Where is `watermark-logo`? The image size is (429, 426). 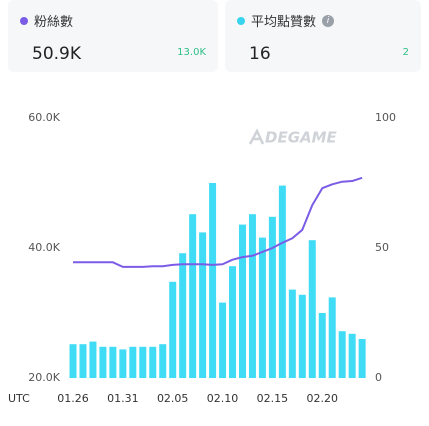
watermark-logo is located at coordinates (256, 136).